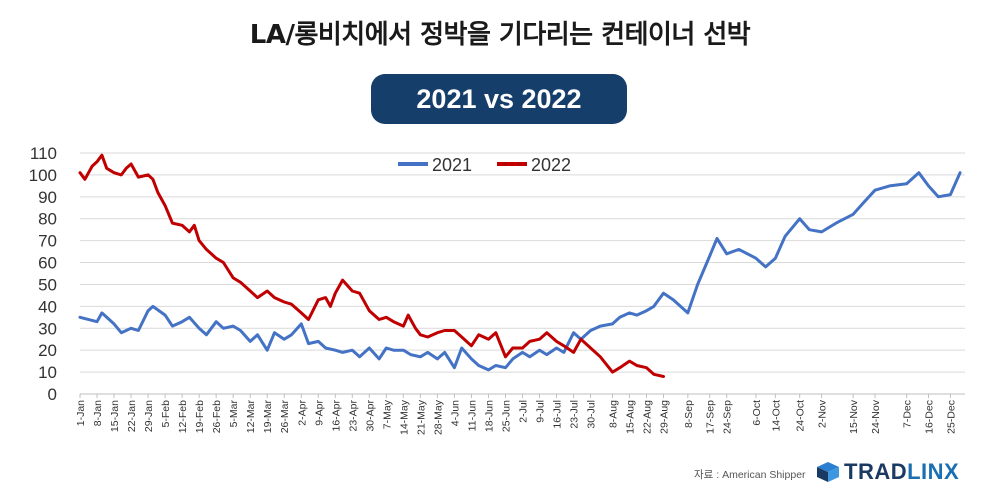  I want to click on y-tick-label: 20, so click(47, 350).